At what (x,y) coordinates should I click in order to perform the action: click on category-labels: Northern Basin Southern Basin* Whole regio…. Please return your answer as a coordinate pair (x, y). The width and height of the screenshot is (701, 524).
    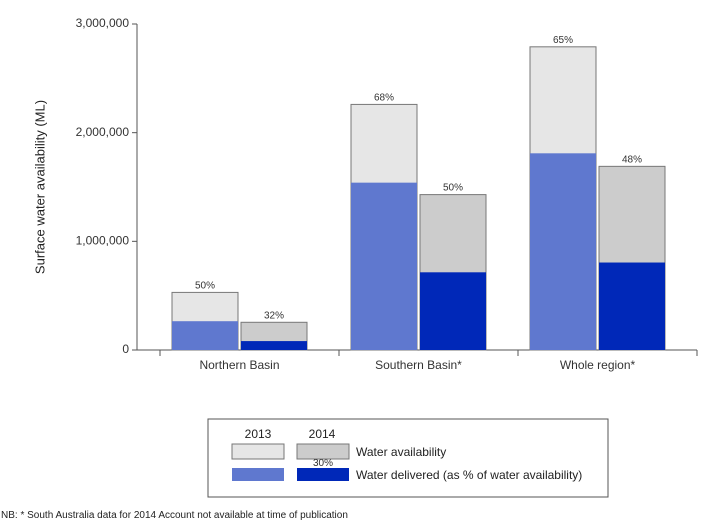
    Looking at the image, I should click on (417, 365).